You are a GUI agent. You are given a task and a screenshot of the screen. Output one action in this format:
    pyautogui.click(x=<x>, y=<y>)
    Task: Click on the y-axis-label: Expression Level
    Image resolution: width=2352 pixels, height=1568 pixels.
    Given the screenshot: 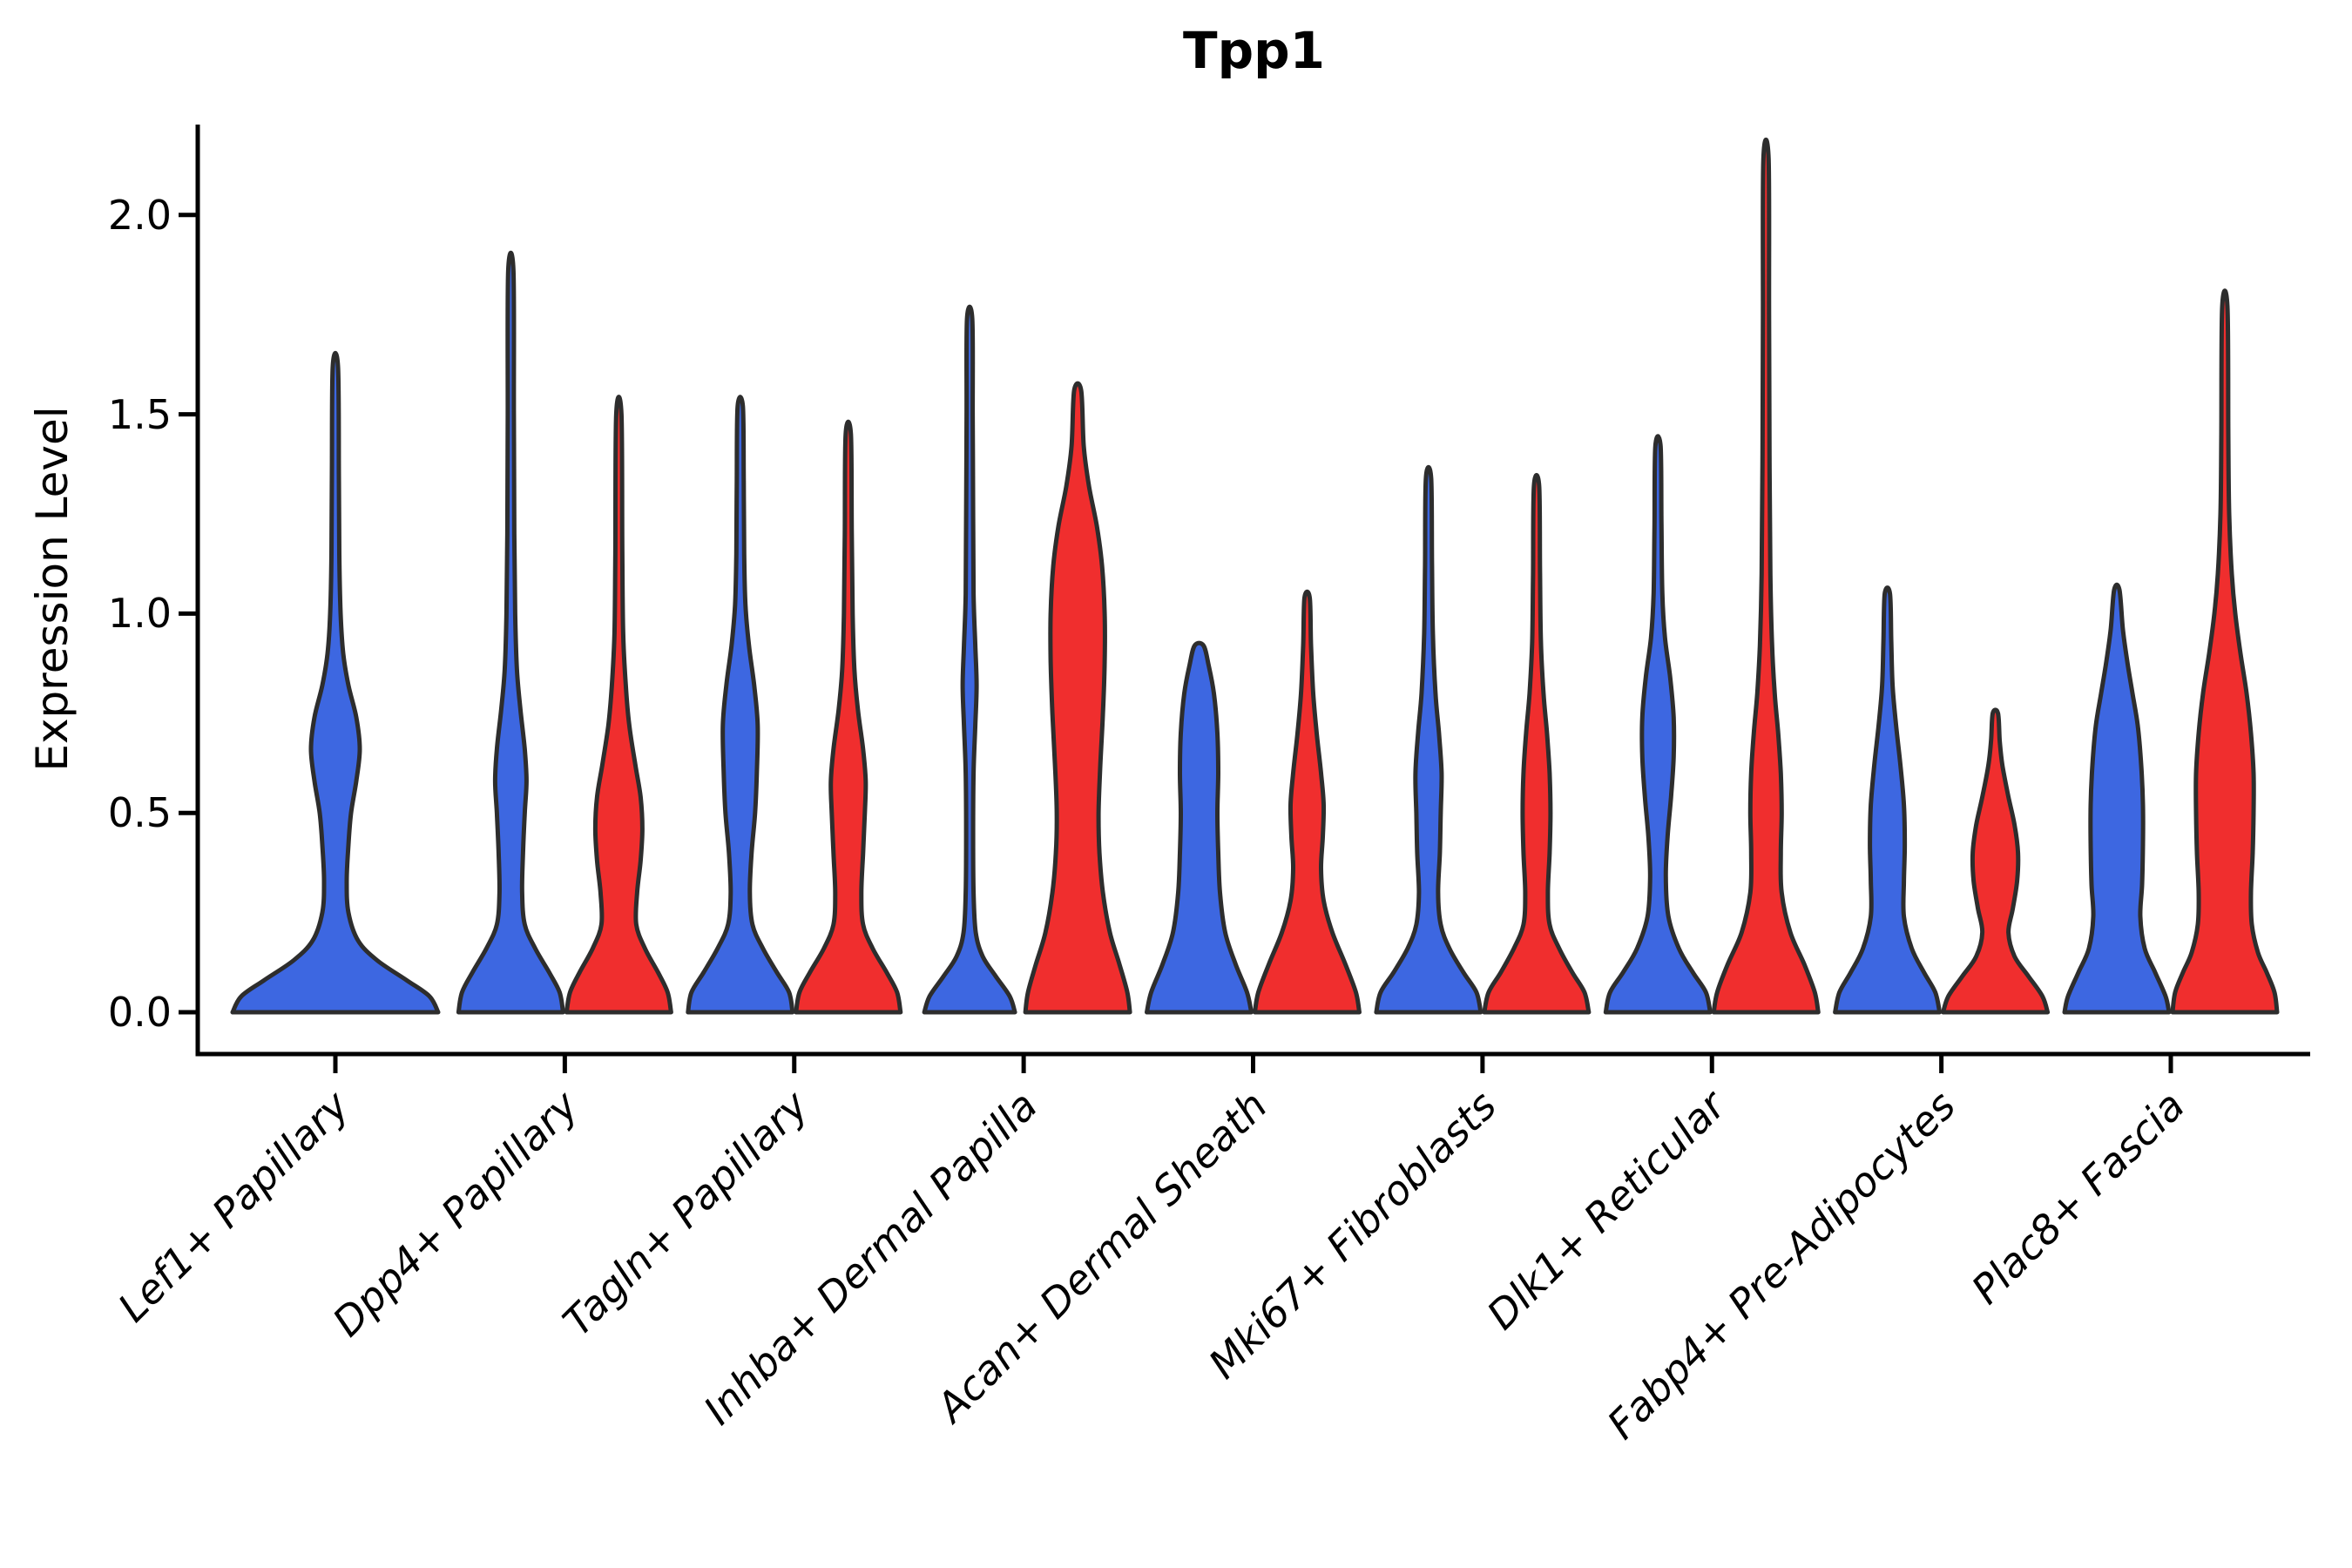 What is the action you would take?
    pyautogui.click(x=52, y=589)
    